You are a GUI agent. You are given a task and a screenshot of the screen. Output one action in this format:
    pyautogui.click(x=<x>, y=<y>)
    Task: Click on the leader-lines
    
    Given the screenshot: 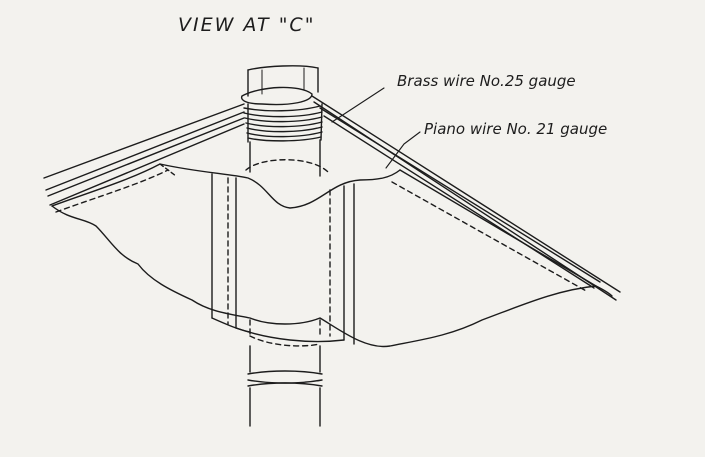 What is the action you would take?
    pyautogui.click(x=376, y=128)
    